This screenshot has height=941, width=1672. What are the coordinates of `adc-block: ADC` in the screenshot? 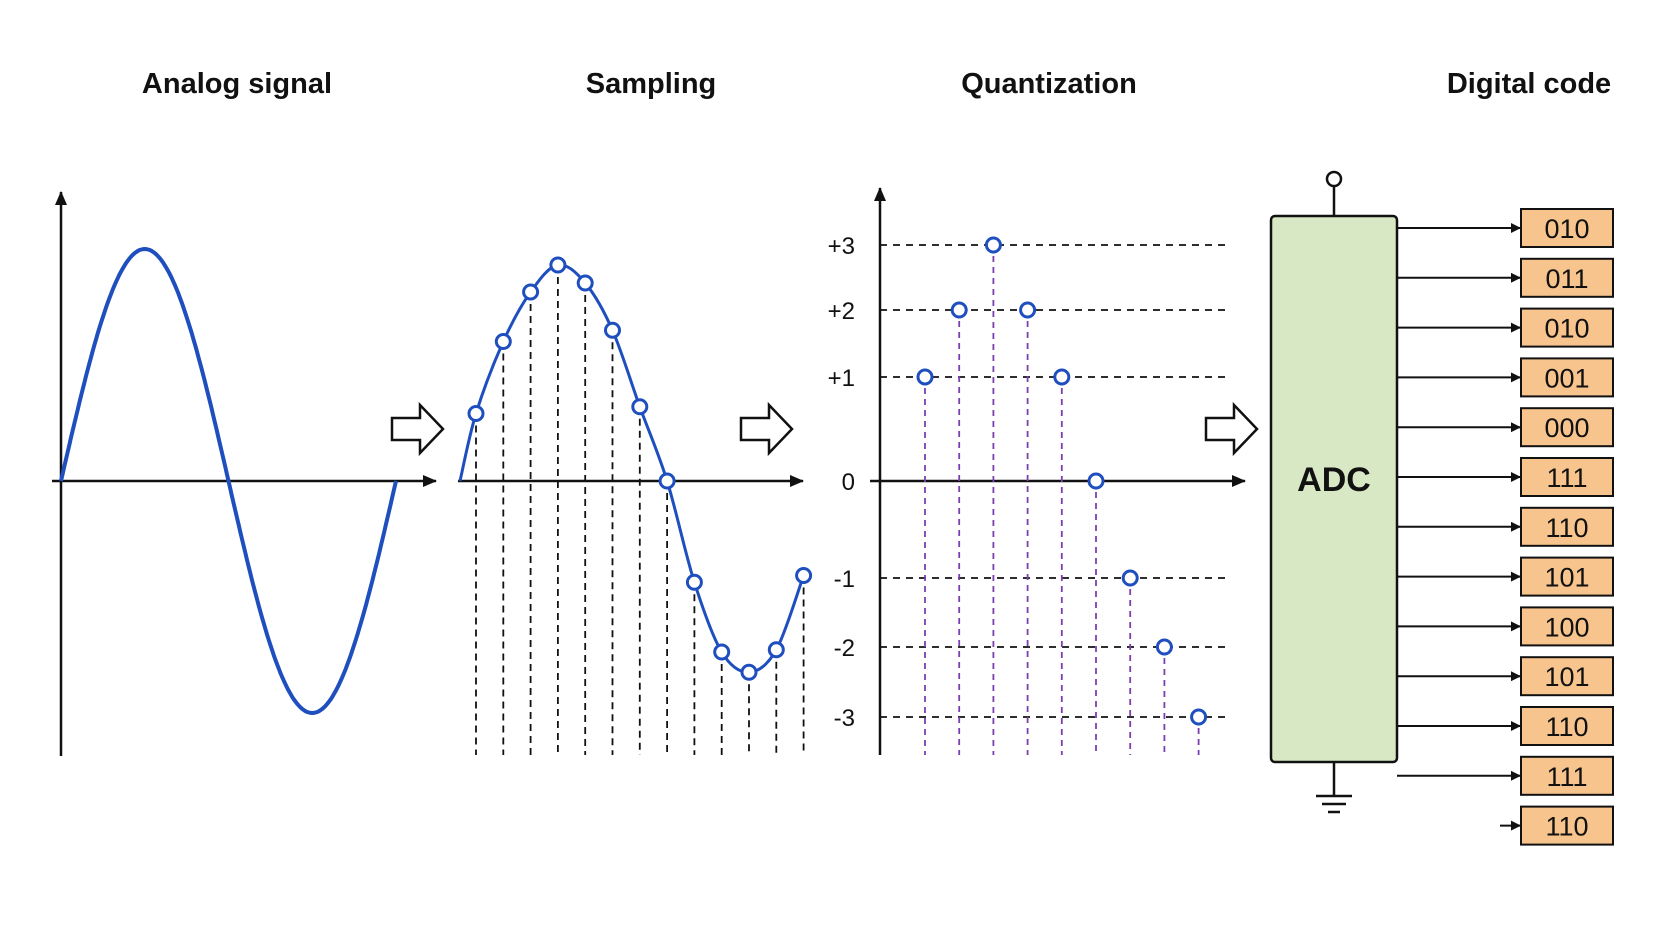 It's located at (1334, 492).